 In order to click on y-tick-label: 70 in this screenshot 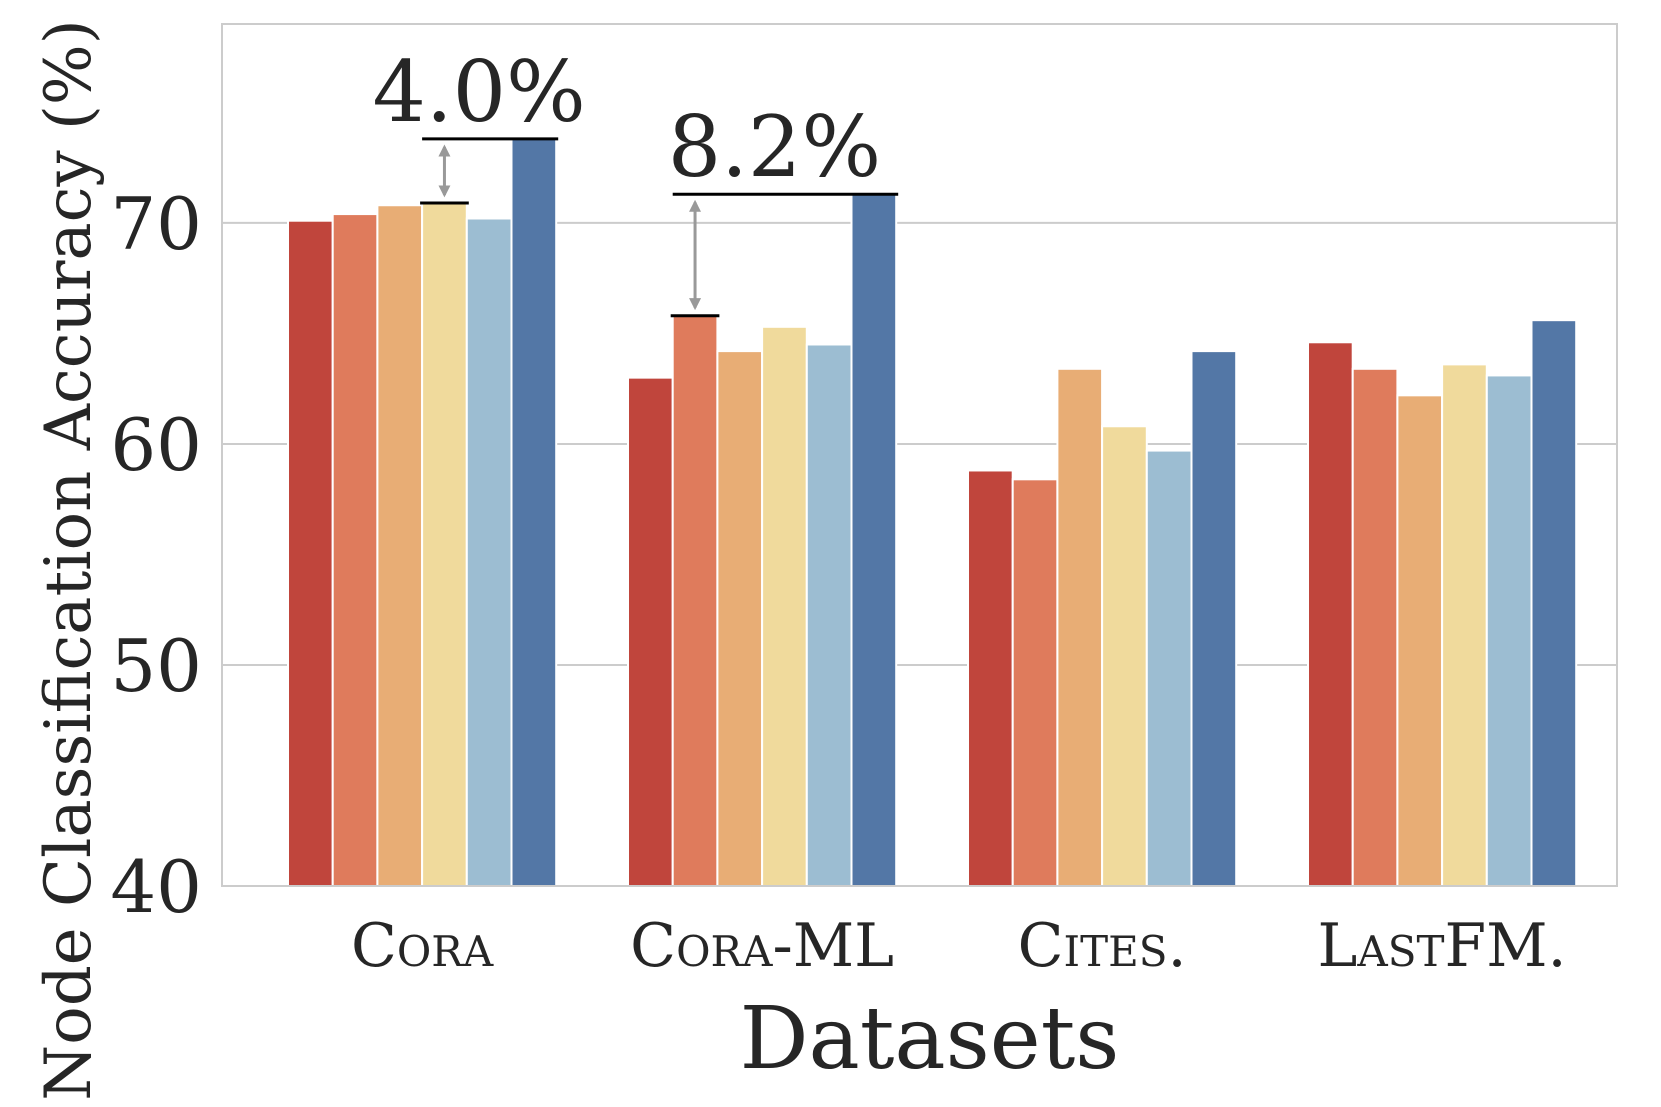, I will do `click(156, 224)`.